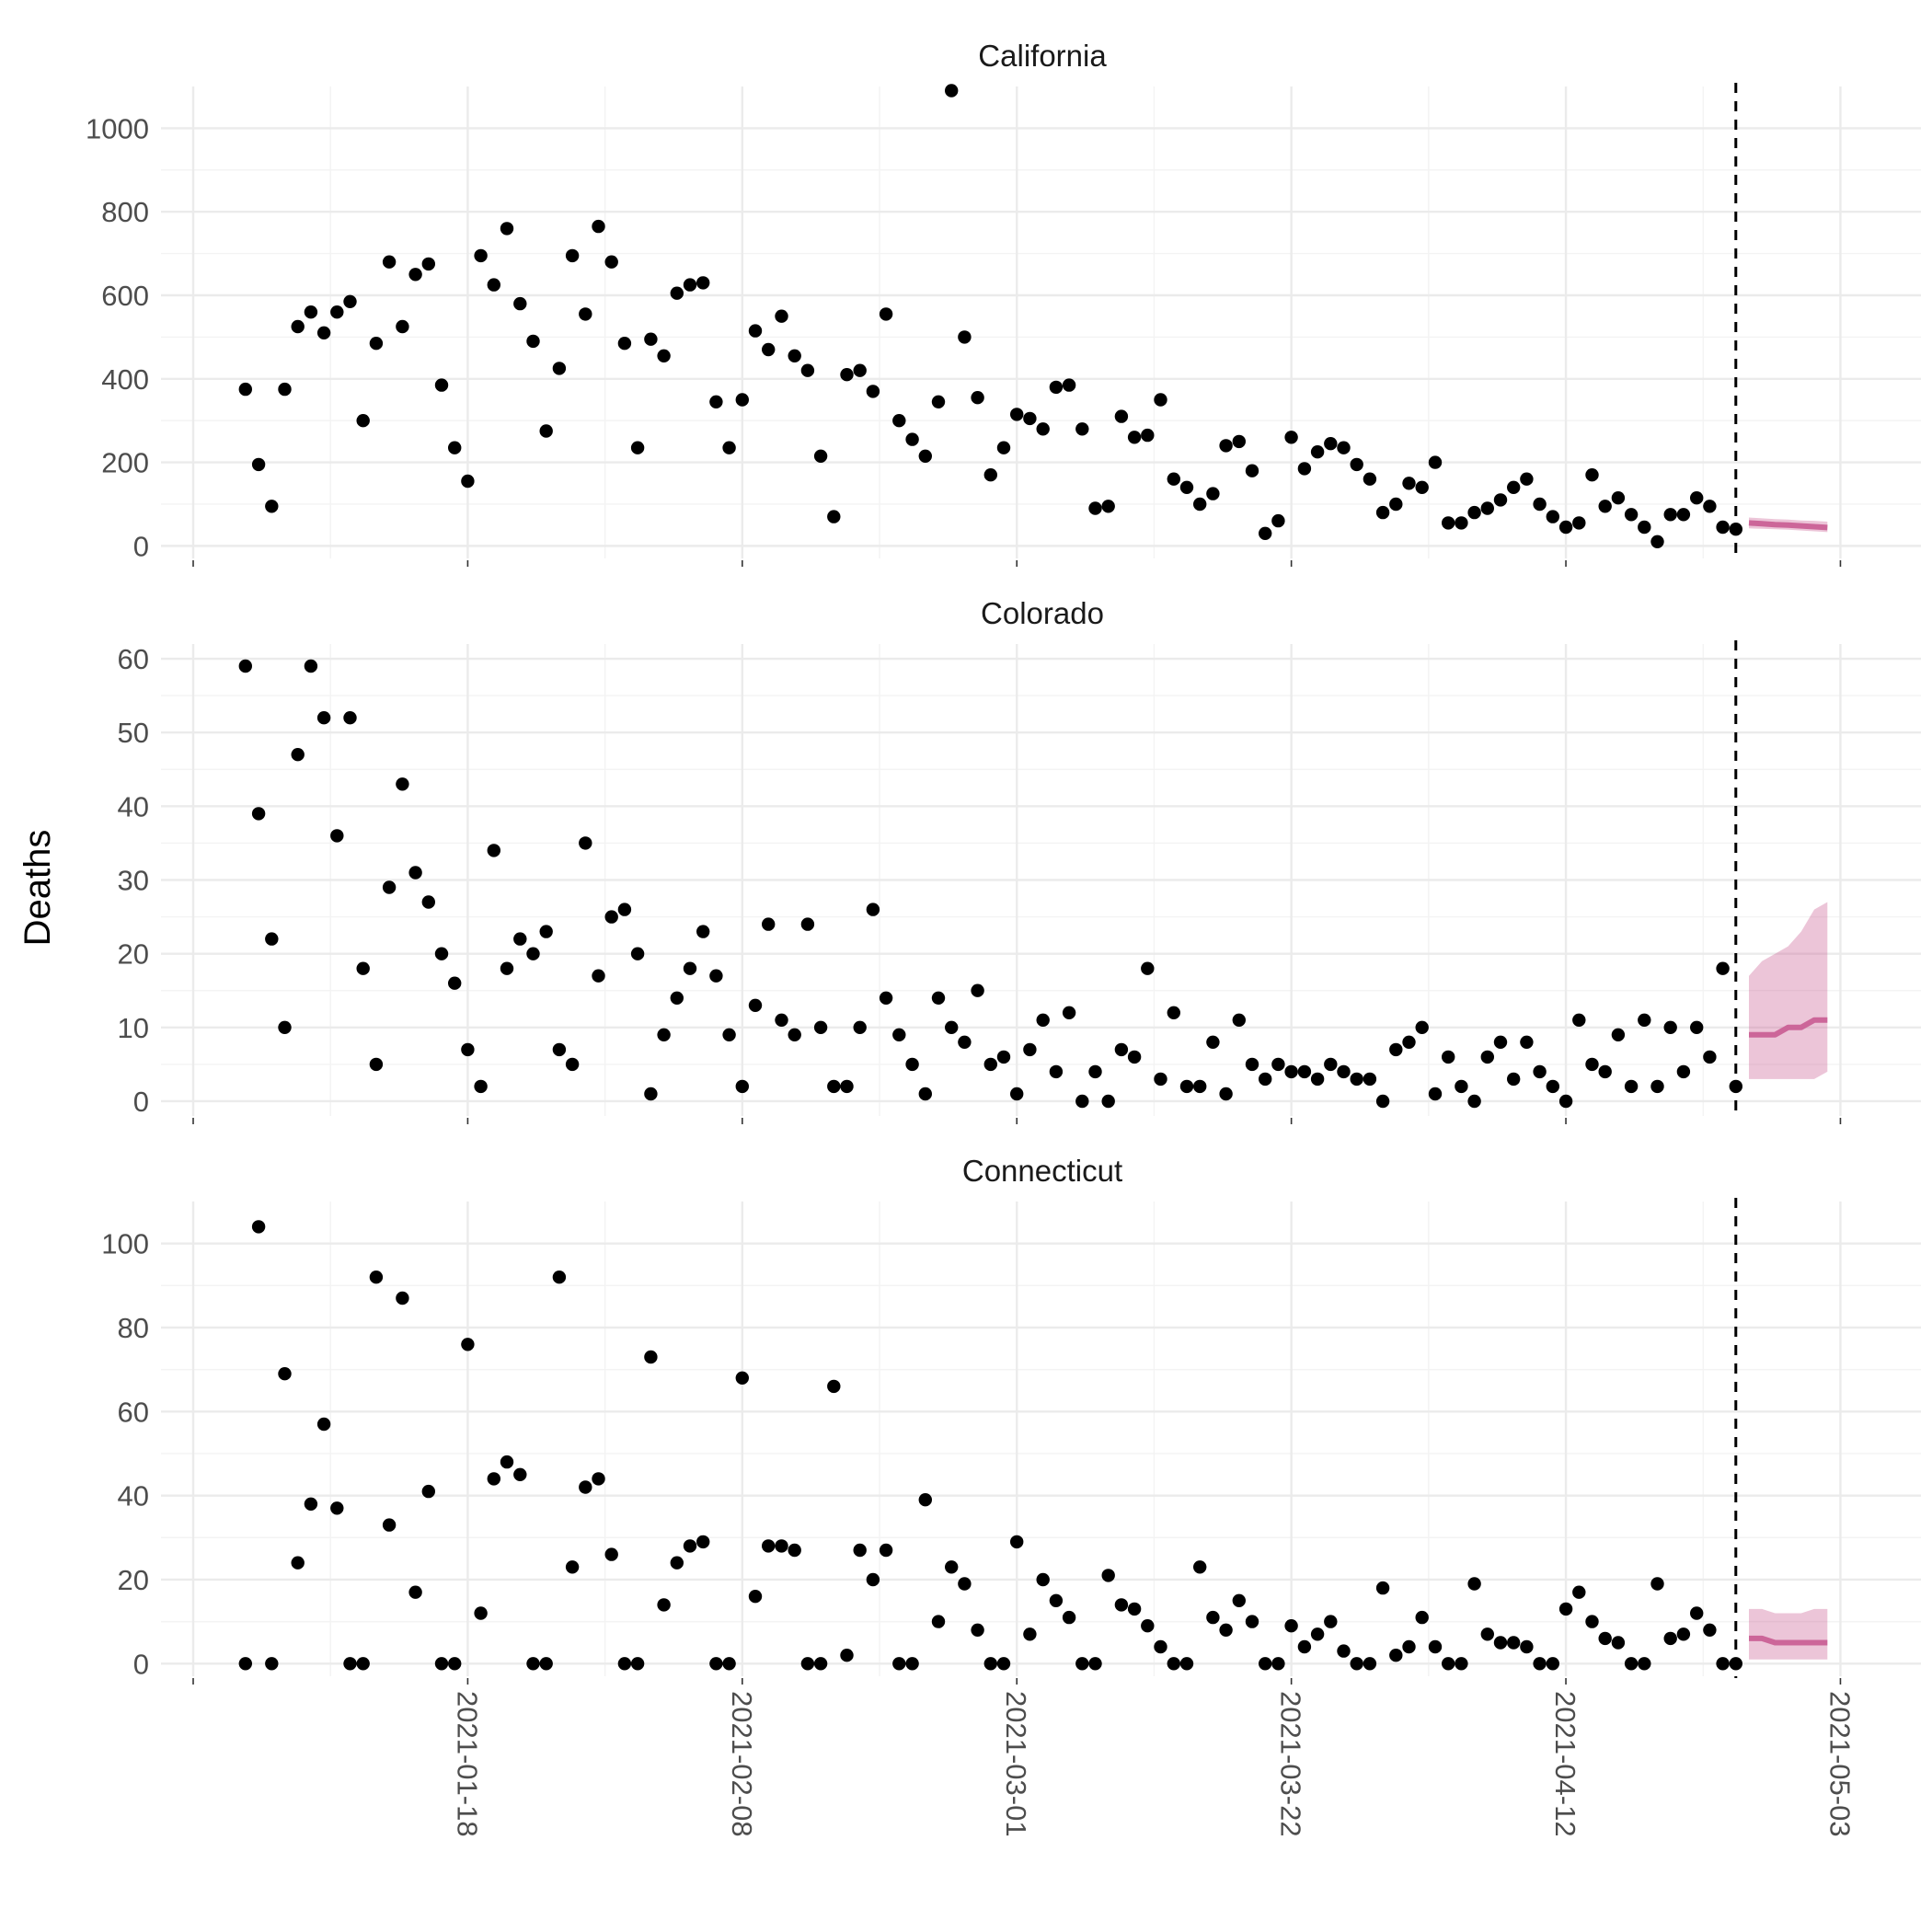 Image resolution: width=1932 pixels, height=1932 pixels. Describe the element at coordinates (467, 1764) in the screenshot. I see `x-tick-label: 2021-01-18` at that location.